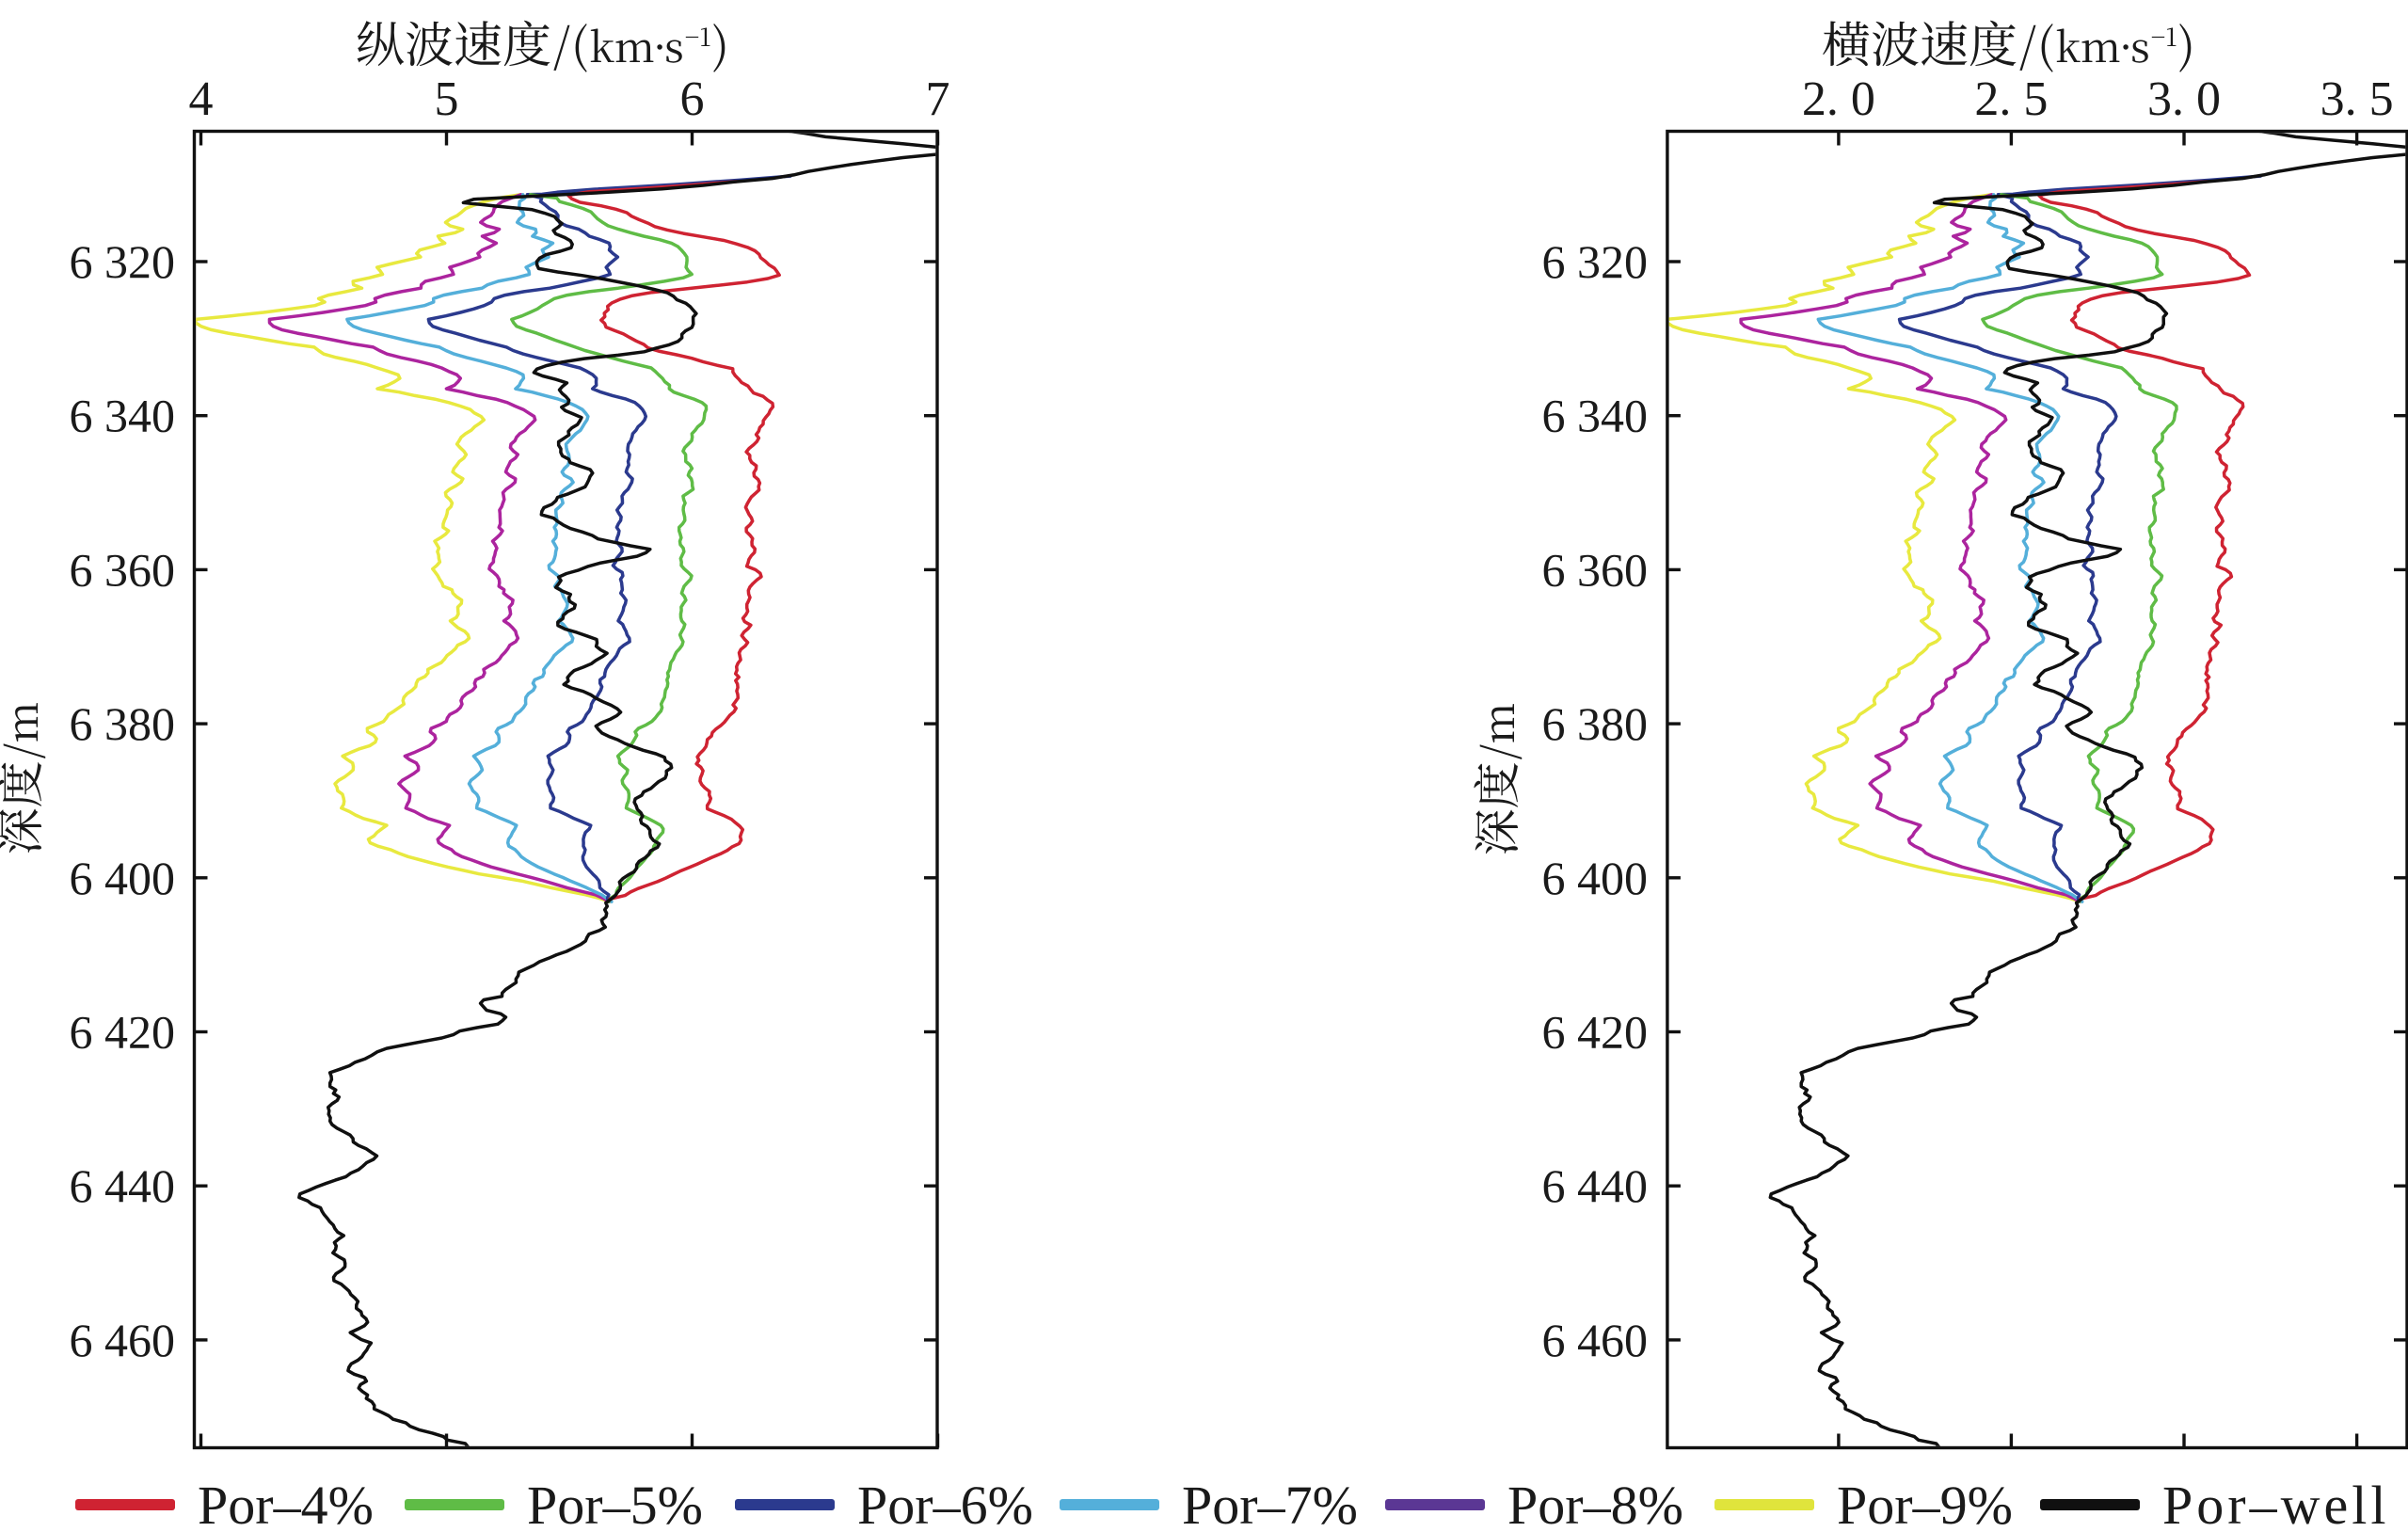 The height and width of the screenshot is (1532, 2408). Describe the element at coordinates (2275, 1503) in the screenshot. I see `svg-text: Por–well` at that location.